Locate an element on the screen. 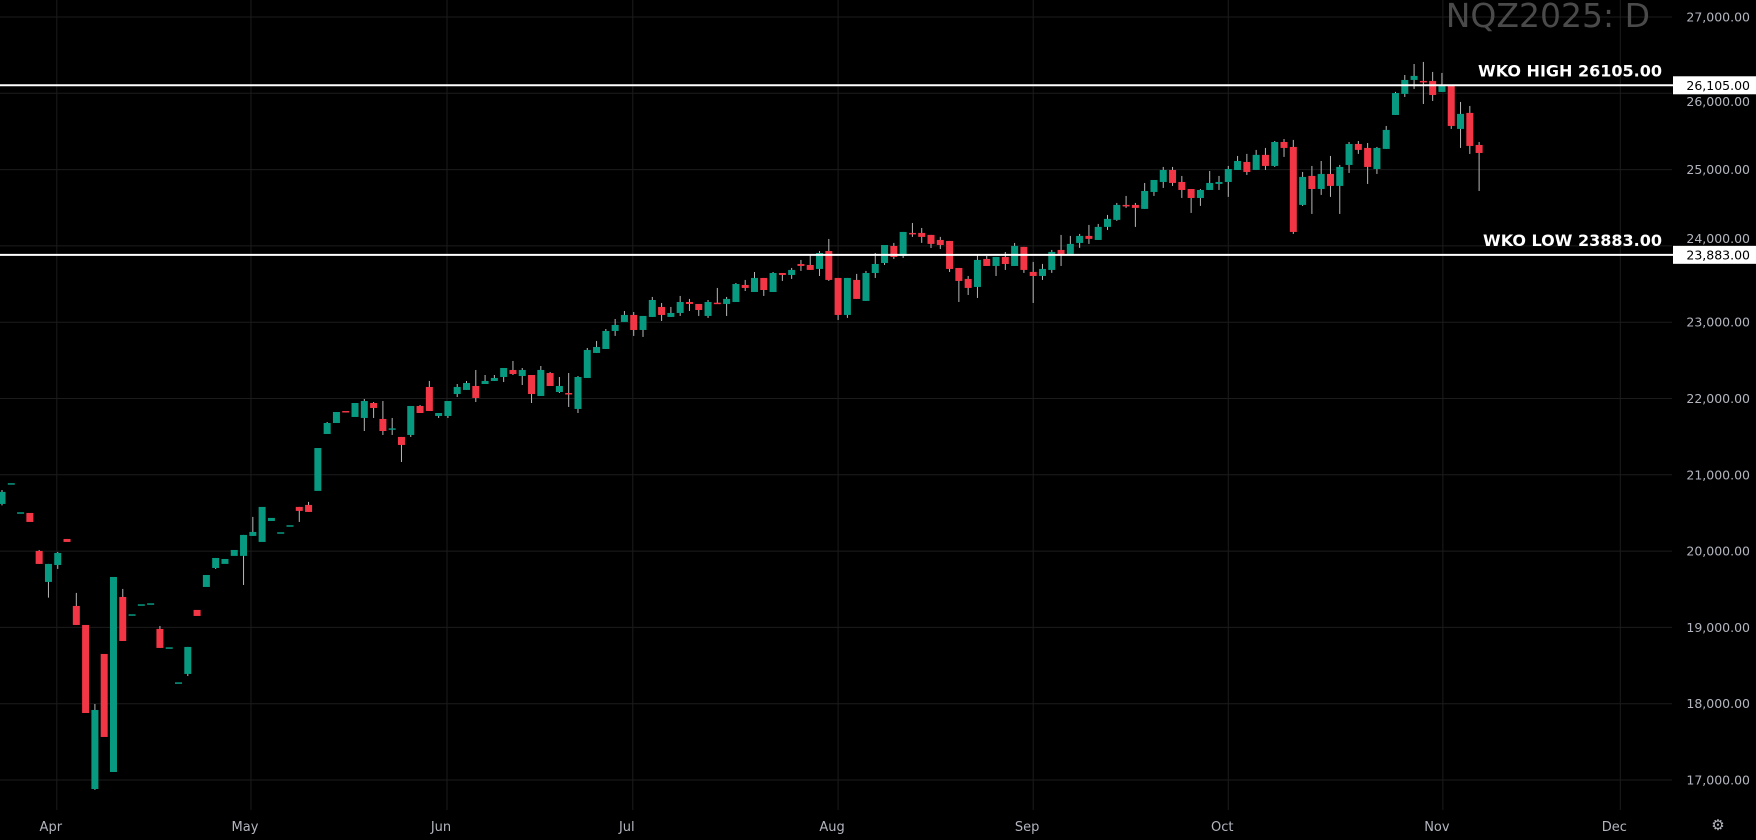 This screenshot has width=1756, height=840. level-line-label: WKO HIGH 26105.00 is located at coordinates (1570, 70).